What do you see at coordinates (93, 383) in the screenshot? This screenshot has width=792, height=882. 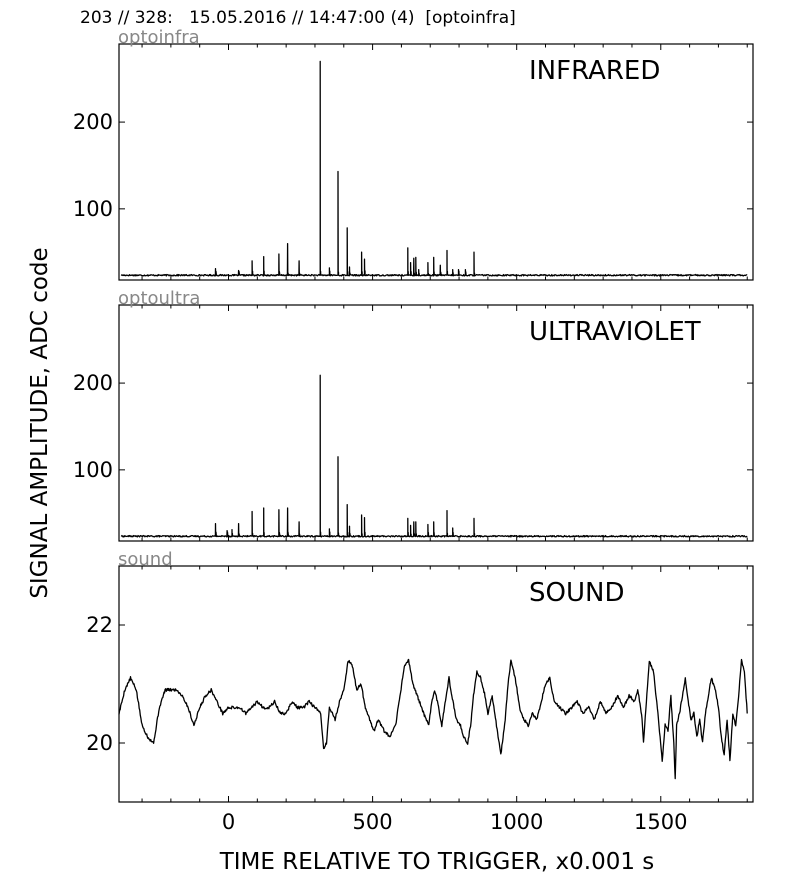 I see `panel-2-ytick-label: 200` at bounding box center [93, 383].